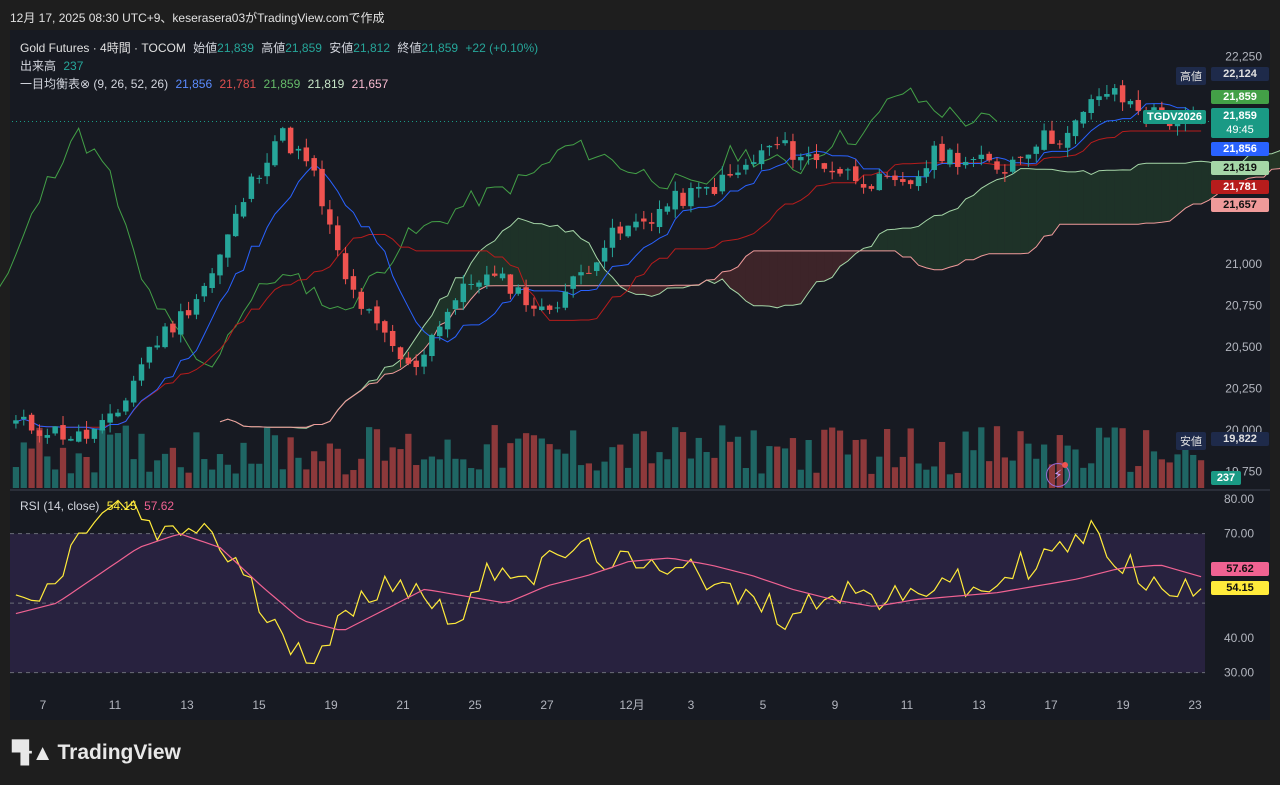 The width and height of the screenshot is (1280, 785). Describe the element at coordinates (1065, 465) in the screenshot. I see `alert-dot-icon` at that location.